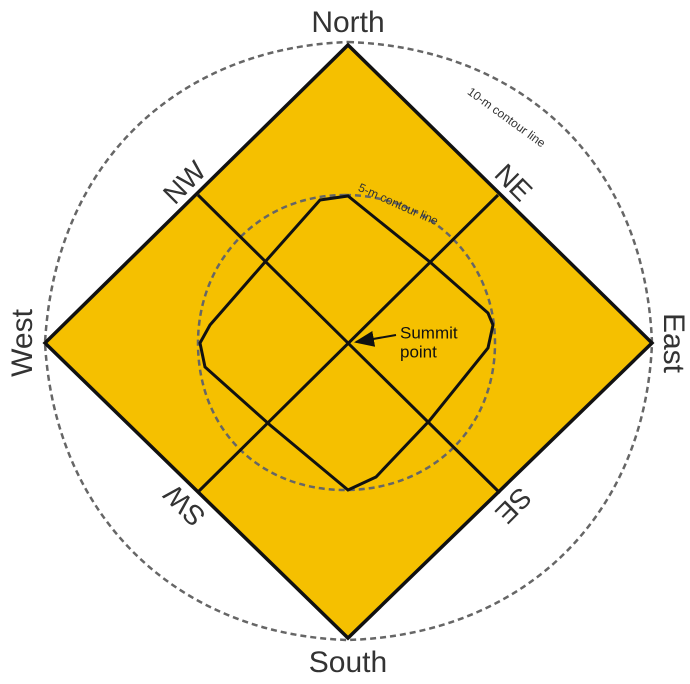 This screenshot has height=684, width=690. What do you see at coordinates (418, 351) in the screenshot?
I see `summit-label: point` at bounding box center [418, 351].